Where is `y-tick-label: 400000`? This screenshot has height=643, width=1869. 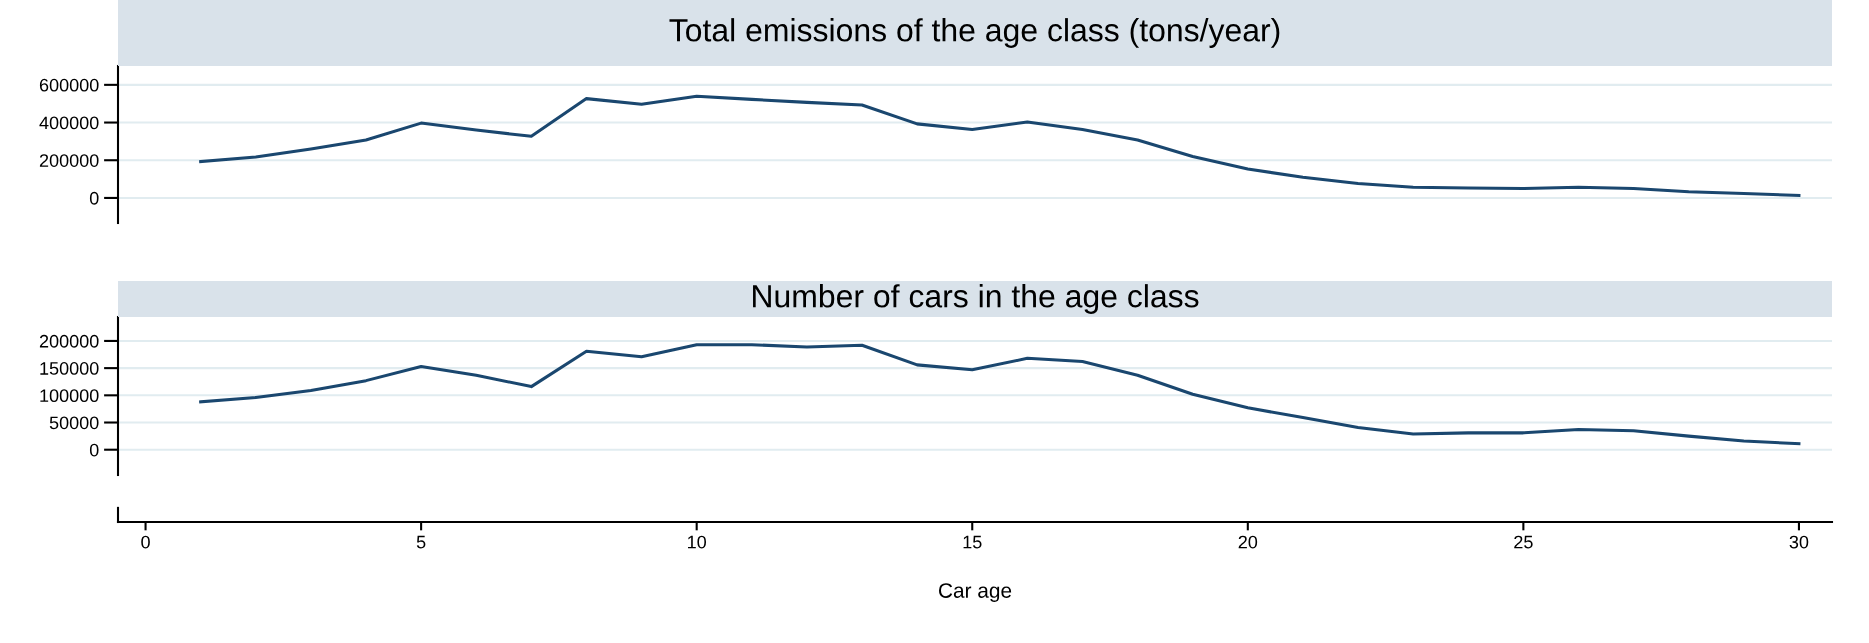 y-tick-label: 400000 is located at coordinates (69, 123).